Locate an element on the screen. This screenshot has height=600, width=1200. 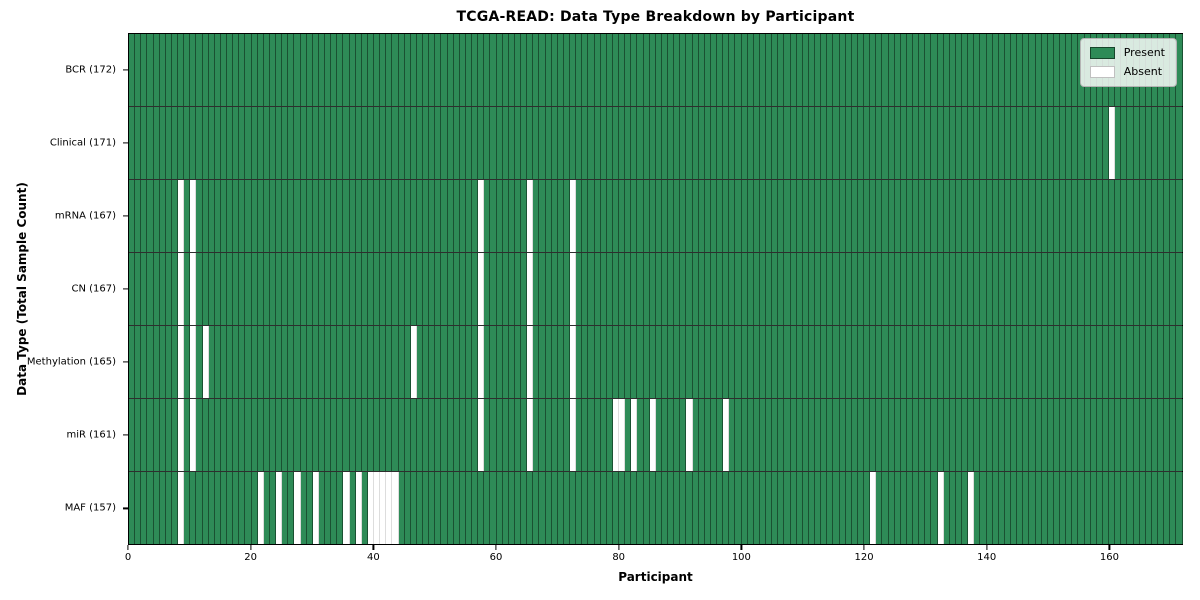
legend: Present Absent is located at coordinates (1128, 62).